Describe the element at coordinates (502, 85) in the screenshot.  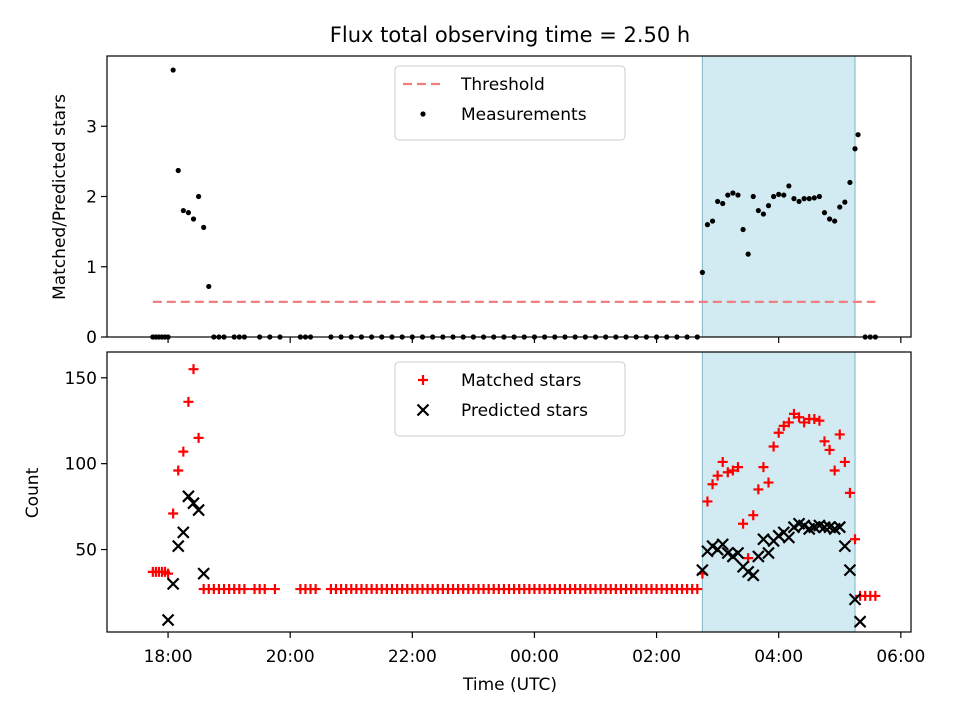
I see `legend-label: Threshold` at that location.